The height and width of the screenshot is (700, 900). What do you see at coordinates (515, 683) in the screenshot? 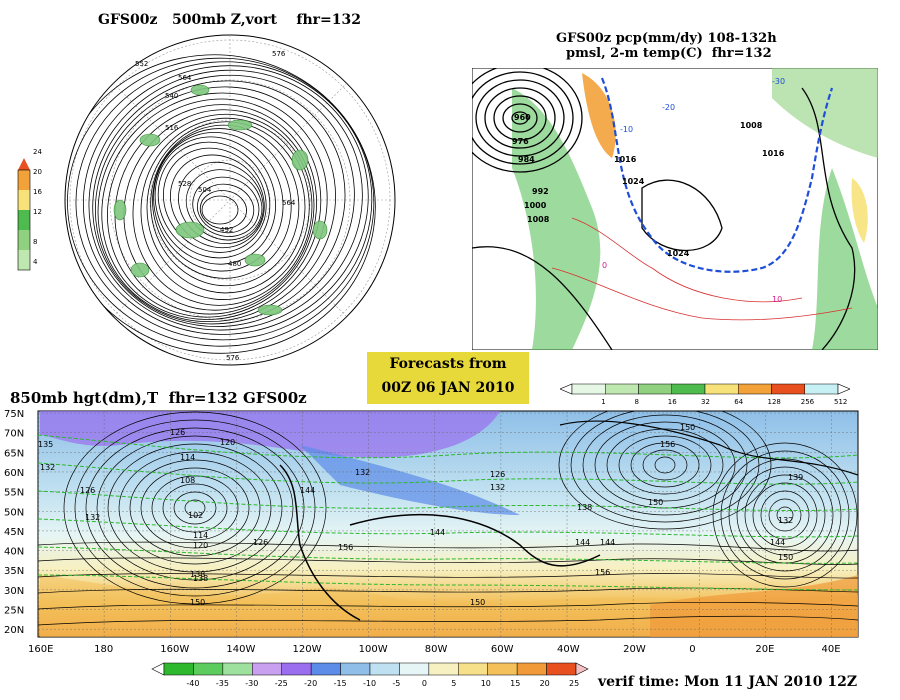
I see `temp-colorbar-label: 15` at bounding box center [515, 683].